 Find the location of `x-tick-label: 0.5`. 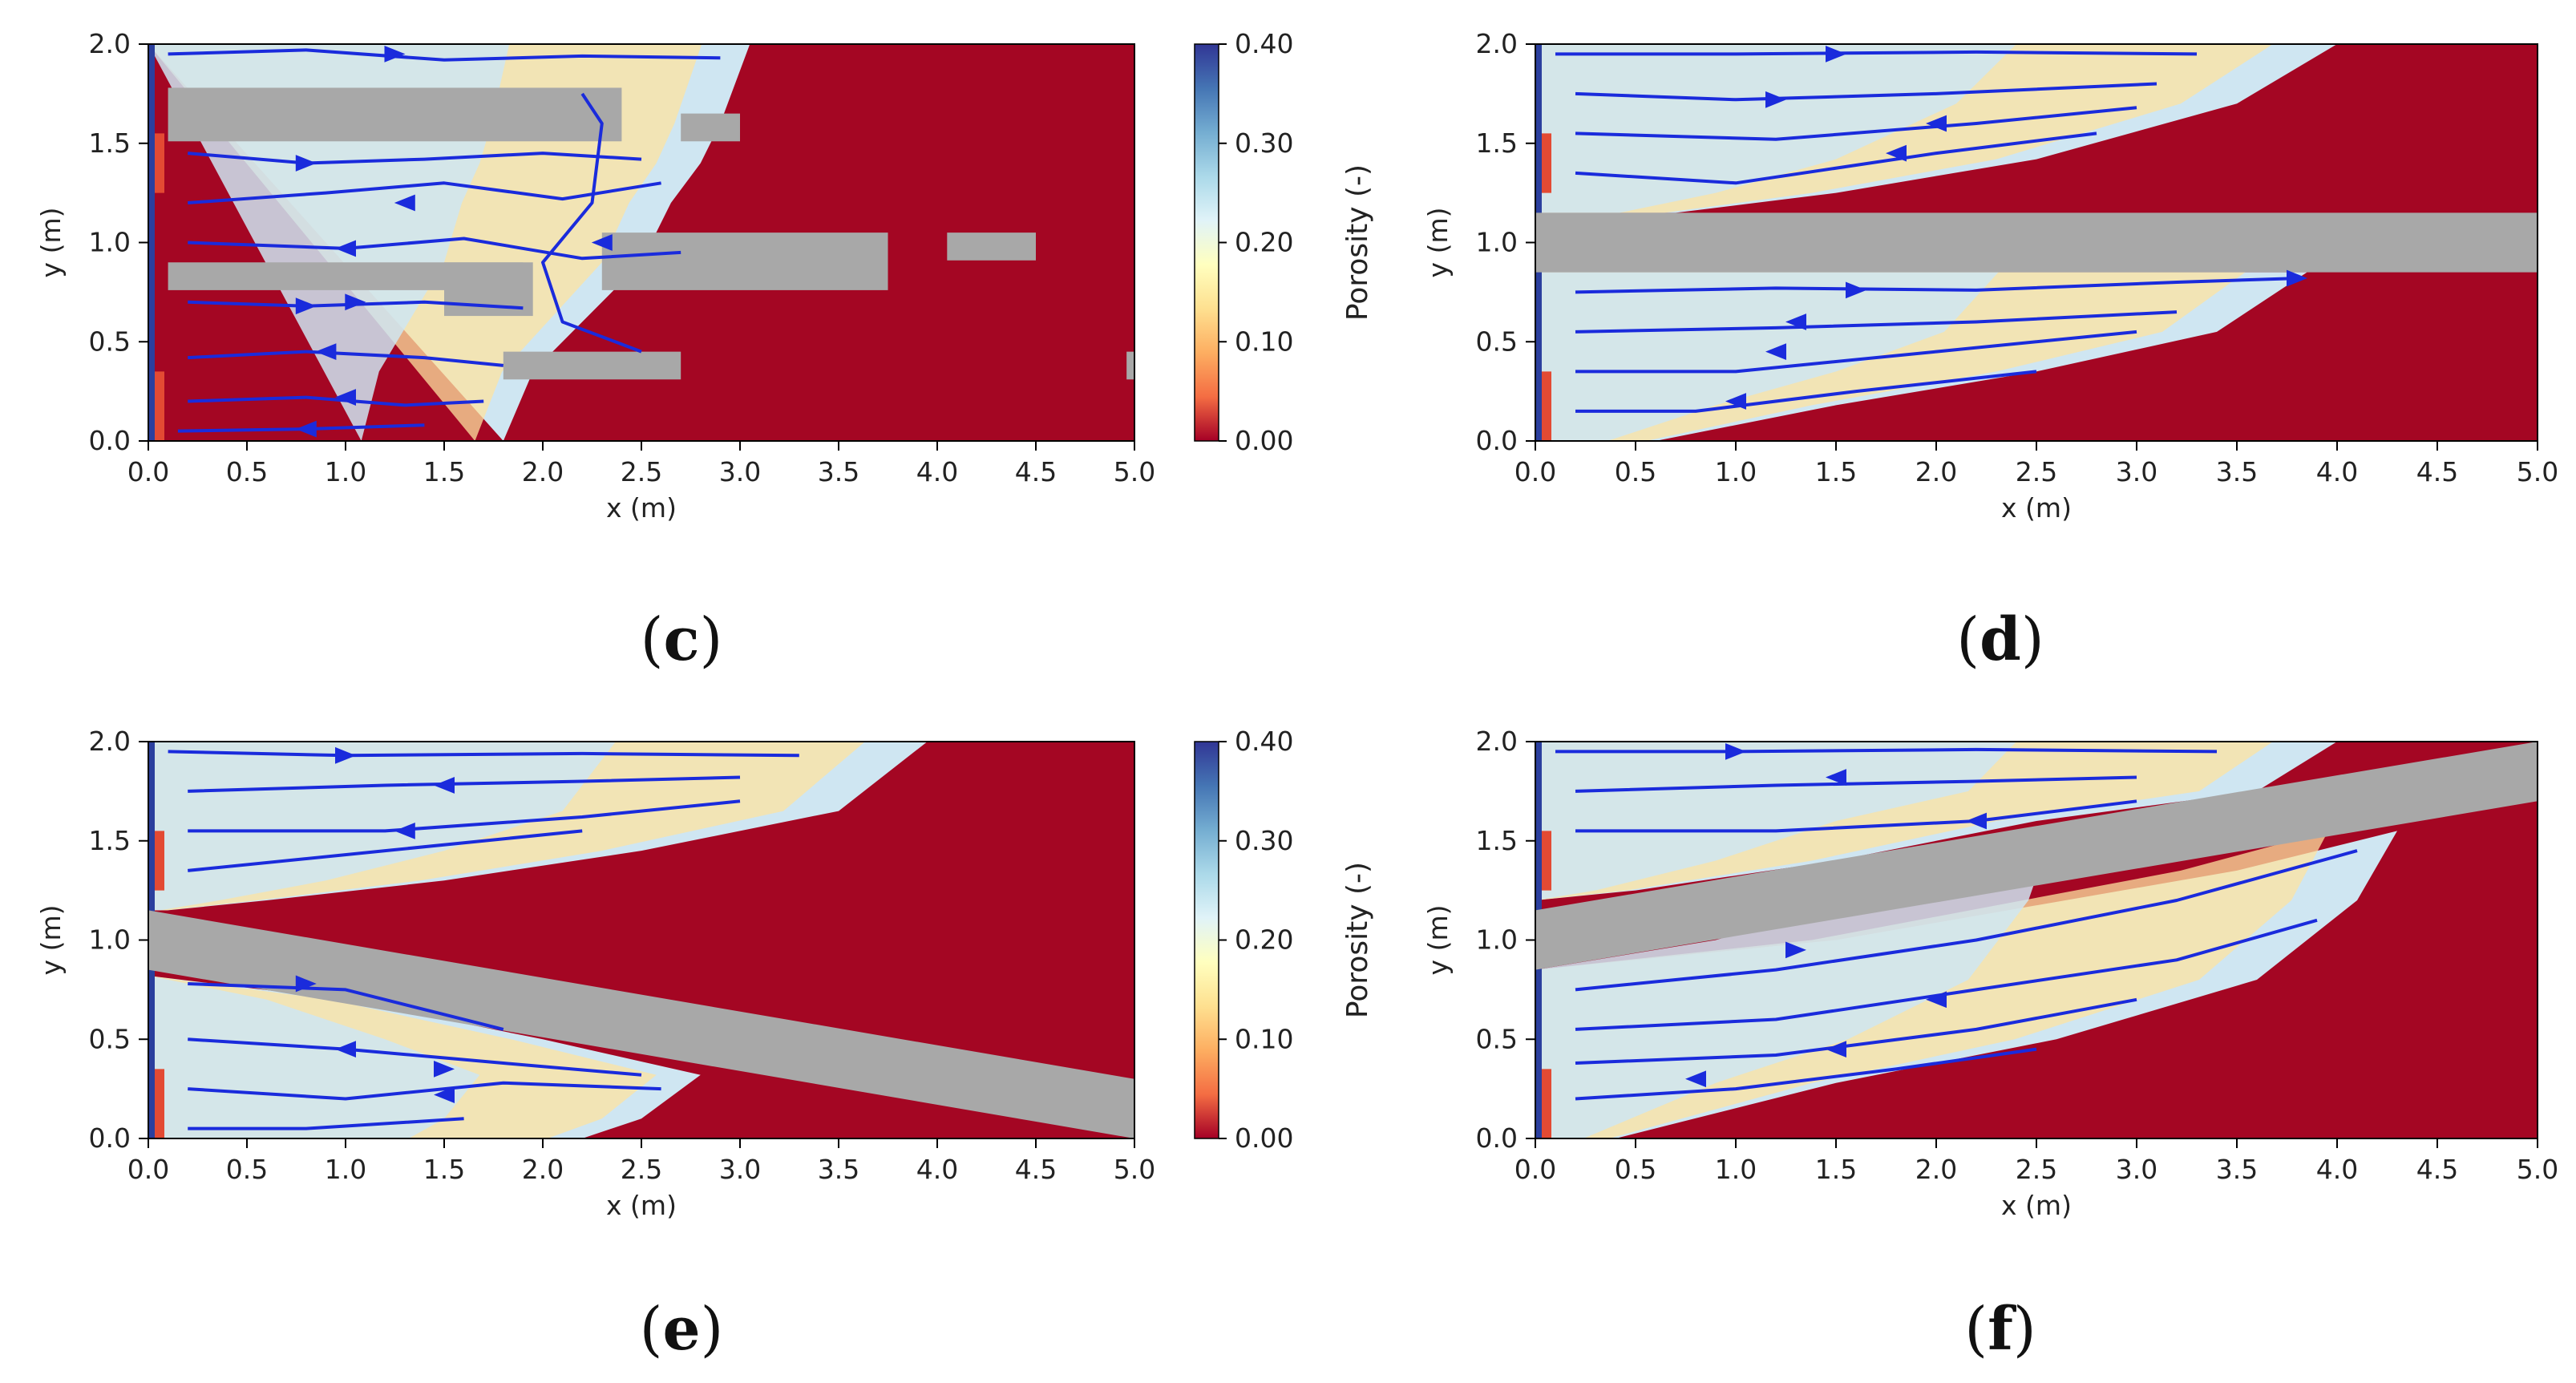

x-tick-label: 0.5 is located at coordinates (247, 1170).